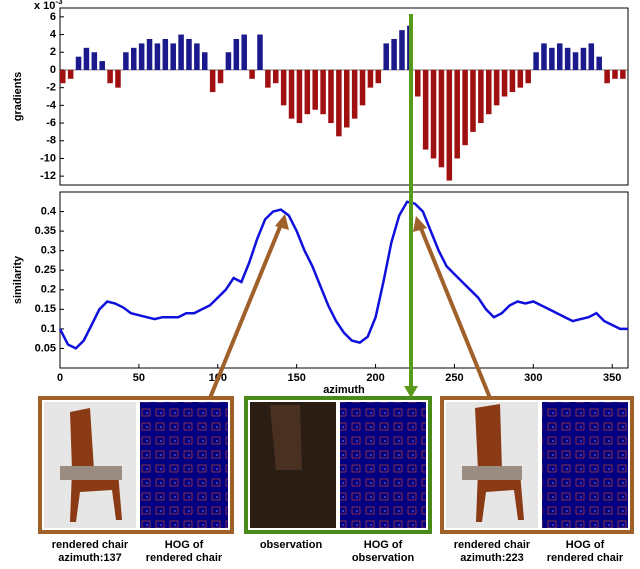  I want to click on y-axis-label: similarity, so click(18, 279).